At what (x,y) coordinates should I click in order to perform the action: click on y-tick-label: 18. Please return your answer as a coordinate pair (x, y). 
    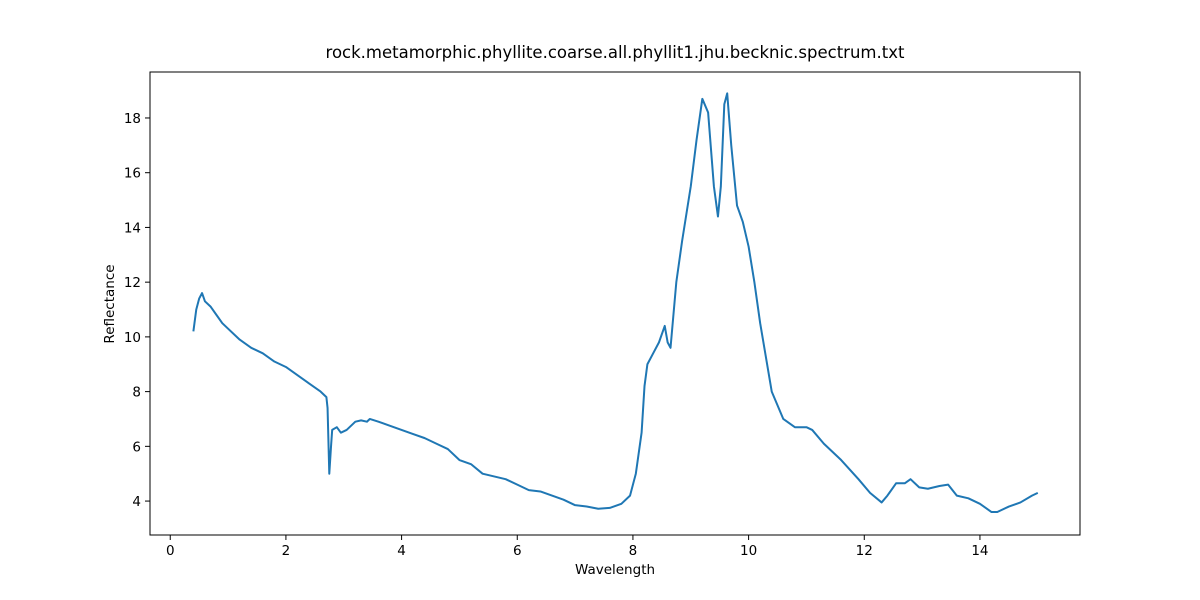
    Looking at the image, I should click on (132, 119).